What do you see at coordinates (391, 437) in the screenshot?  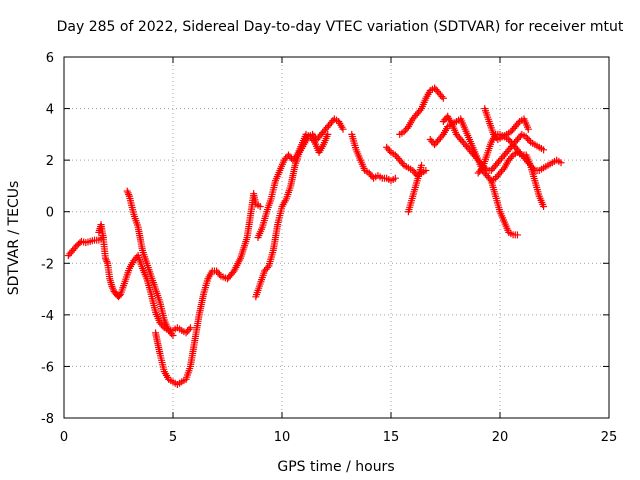 I see `x-tick-label: 15` at bounding box center [391, 437].